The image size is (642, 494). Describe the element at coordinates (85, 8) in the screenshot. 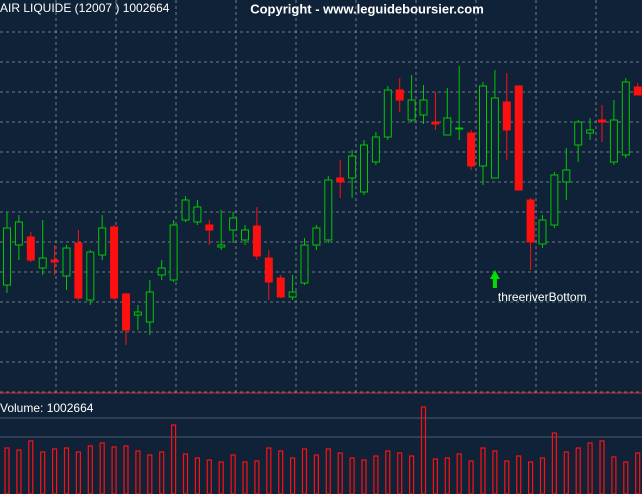

I see `instrument-label: AIR LIQUIDE (12007 ) 1002664` at that location.